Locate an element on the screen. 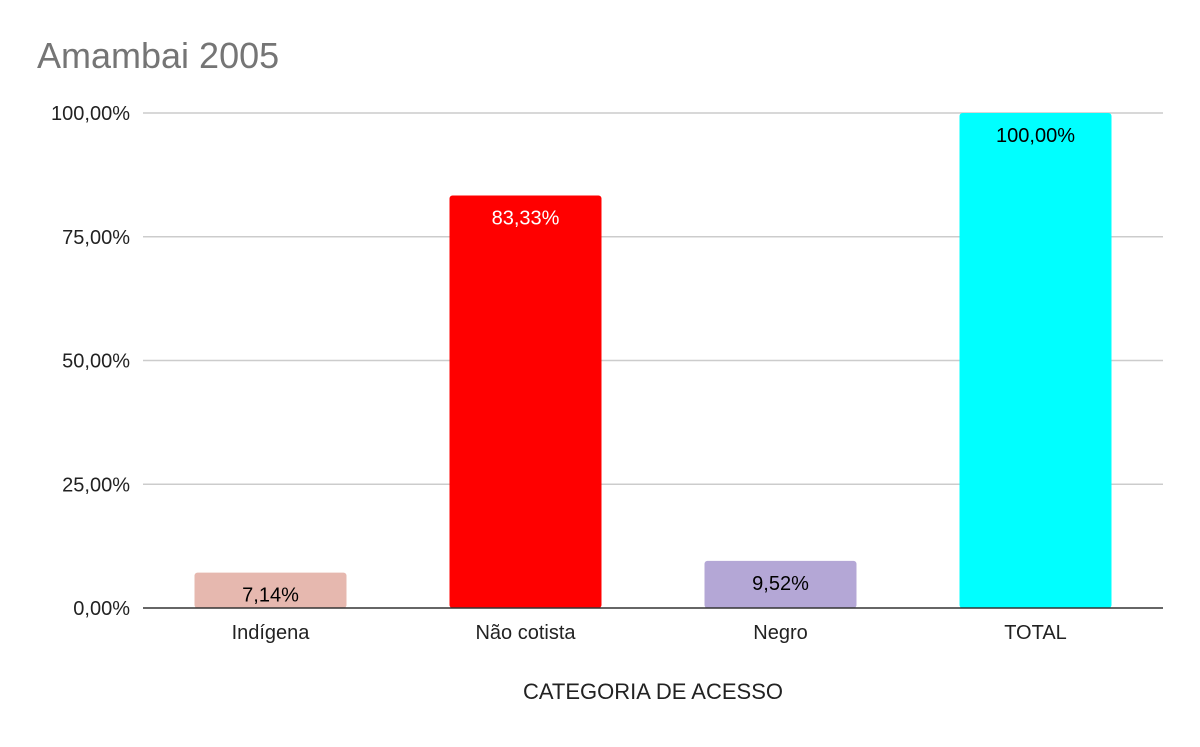 The image size is (1200, 747). bar-value-label: 9,52% is located at coordinates (780, 584).